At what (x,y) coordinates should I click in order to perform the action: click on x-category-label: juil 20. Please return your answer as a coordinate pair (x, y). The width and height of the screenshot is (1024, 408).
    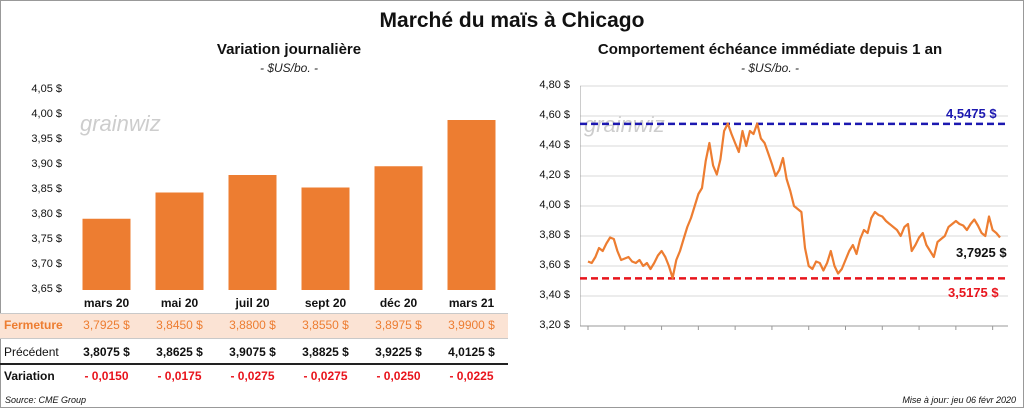
    Looking at the image, I should click on (252, 303).